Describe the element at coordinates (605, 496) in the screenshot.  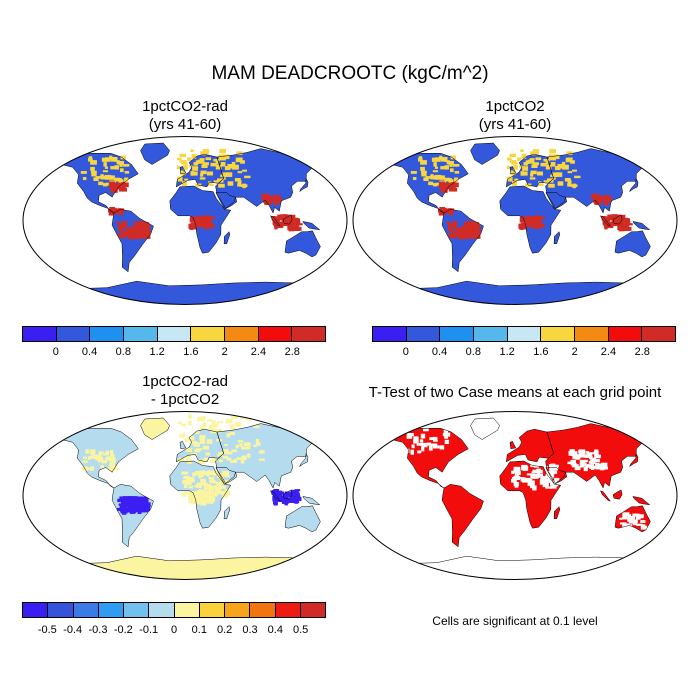
I see `land-sumatra` at that location.